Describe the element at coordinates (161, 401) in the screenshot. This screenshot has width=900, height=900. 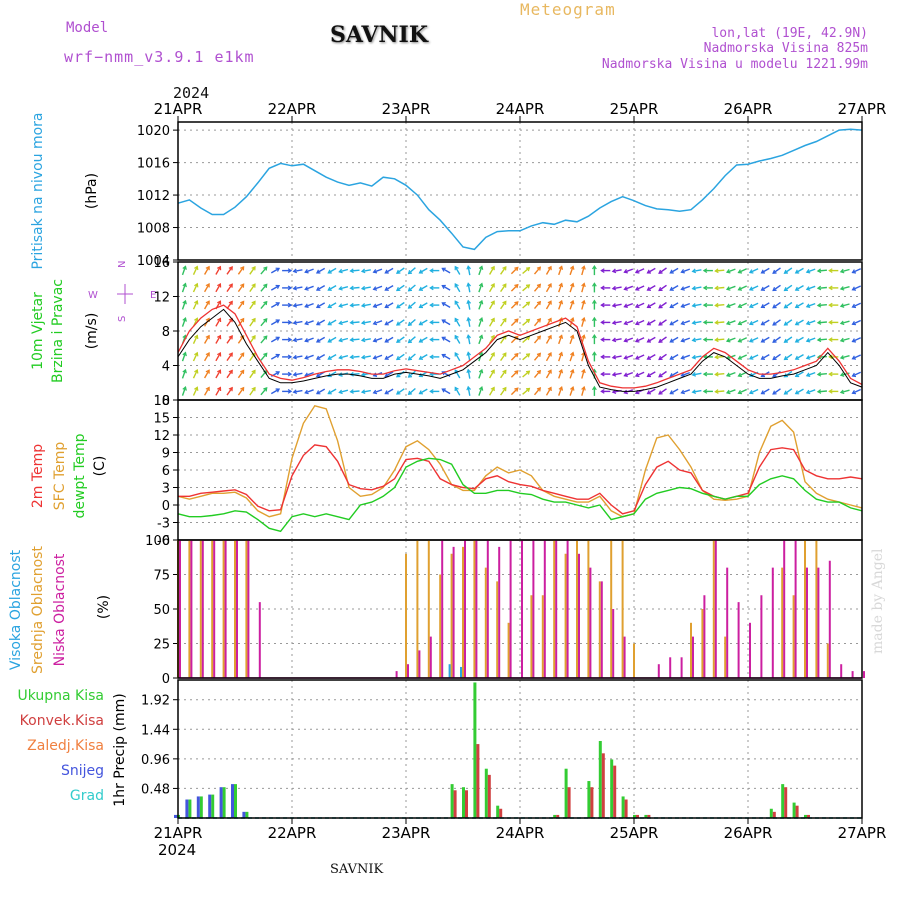
I see `y-tick-label: 18` at that location.